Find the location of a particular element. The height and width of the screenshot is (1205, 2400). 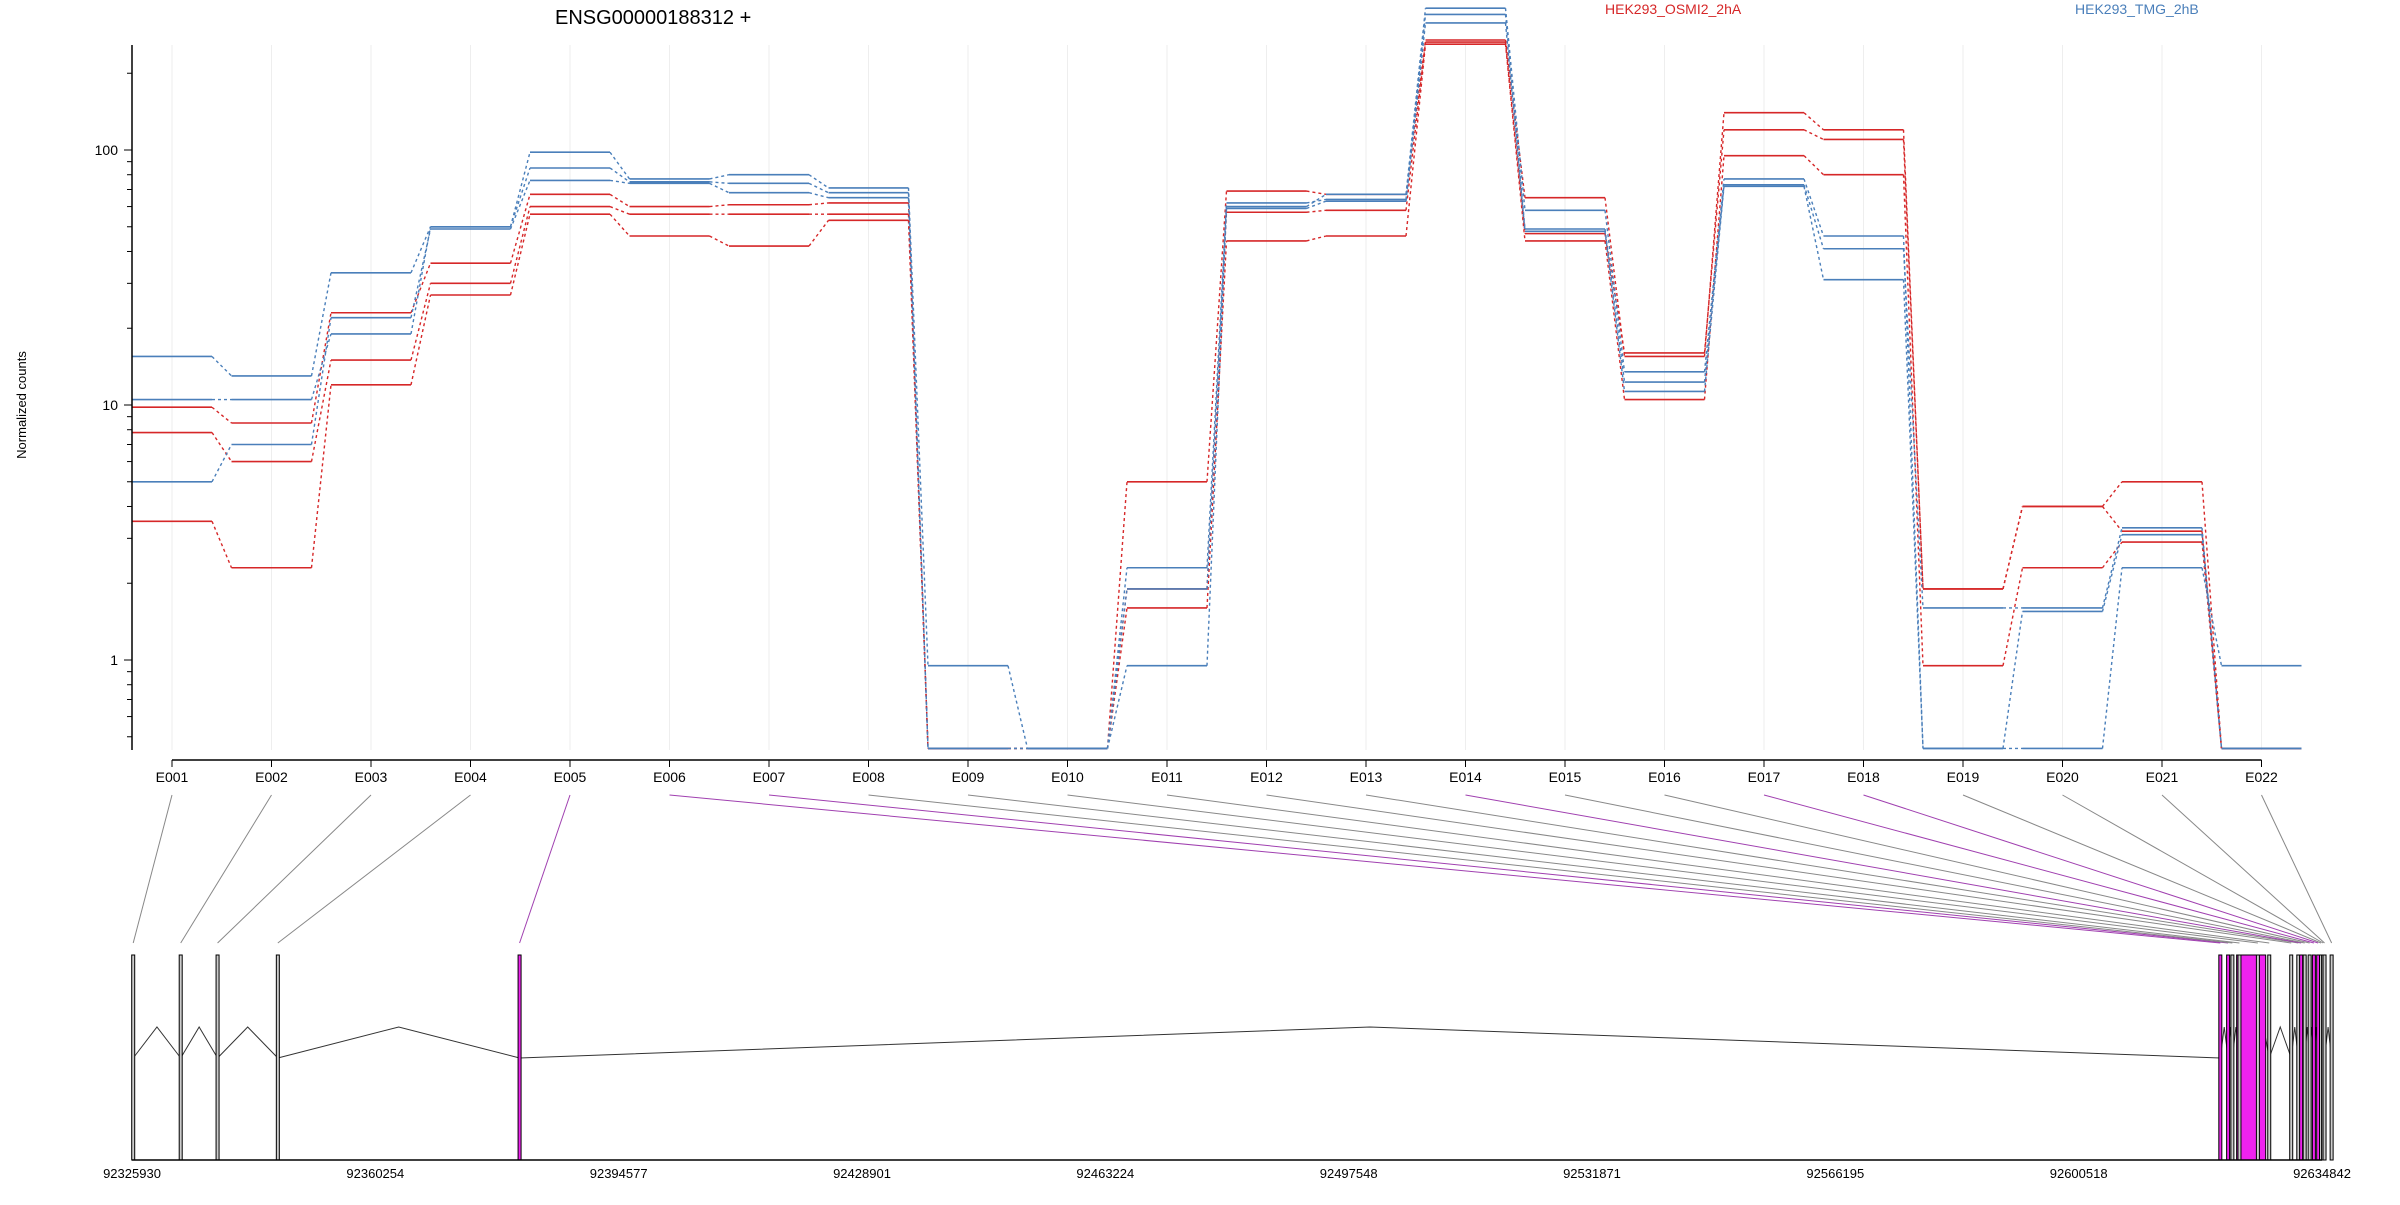

connector-e013 is located at coordinates (1832, 869).